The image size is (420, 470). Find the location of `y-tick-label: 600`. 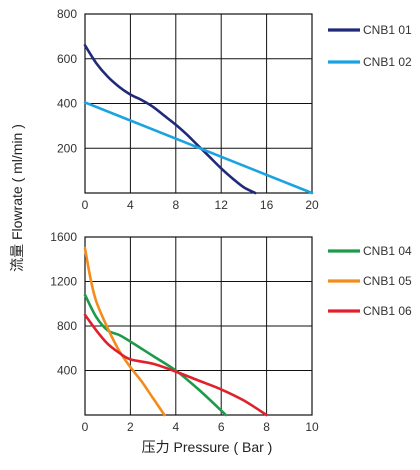

y-tick-label: 600 is located at coordinates (67, 59).